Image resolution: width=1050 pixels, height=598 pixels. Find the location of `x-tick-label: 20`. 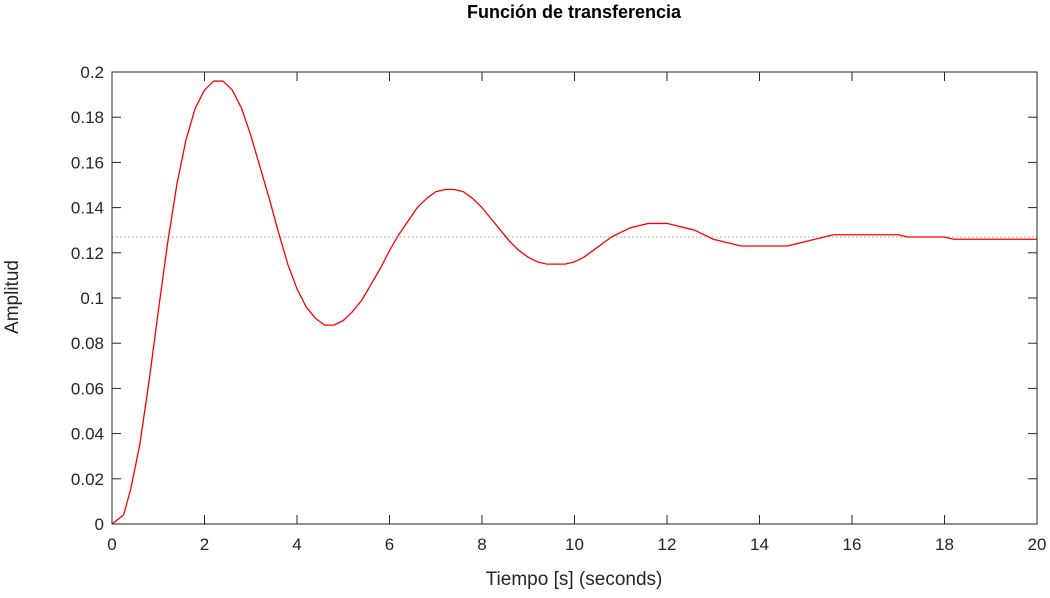

x-tick-label: 20 is located at coordinates (1037, 544).